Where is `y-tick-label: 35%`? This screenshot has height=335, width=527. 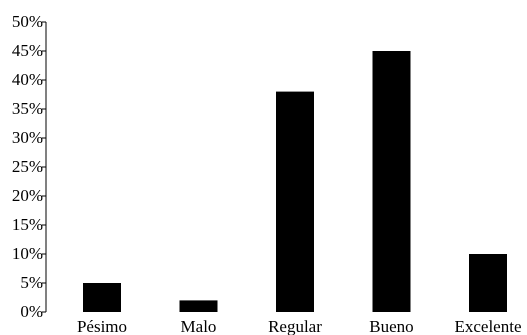
y-tick-label: 35% is located at coordinates (27, 108).